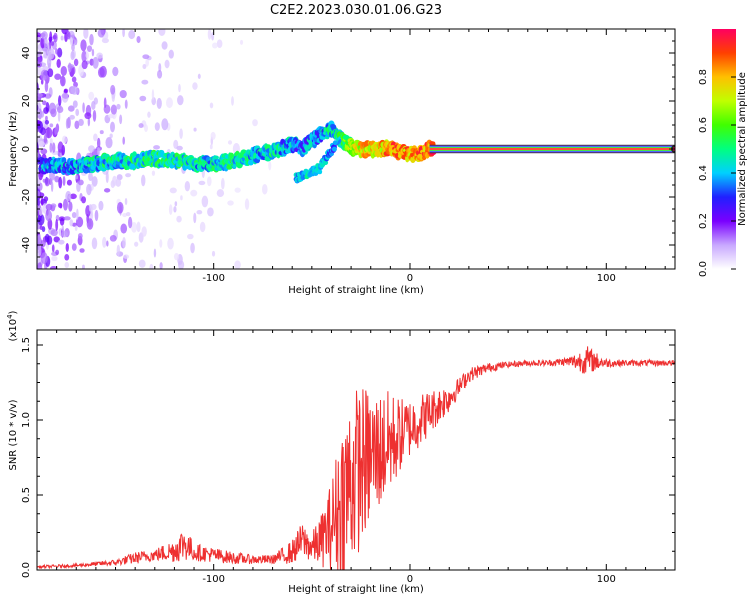 The height and width of the screenshot is (600, 750). What do you see at coordinates (26, 420) in the screenshot?
I see `snr-y-tick-label: 1.0` at bounding box center [26, 420].